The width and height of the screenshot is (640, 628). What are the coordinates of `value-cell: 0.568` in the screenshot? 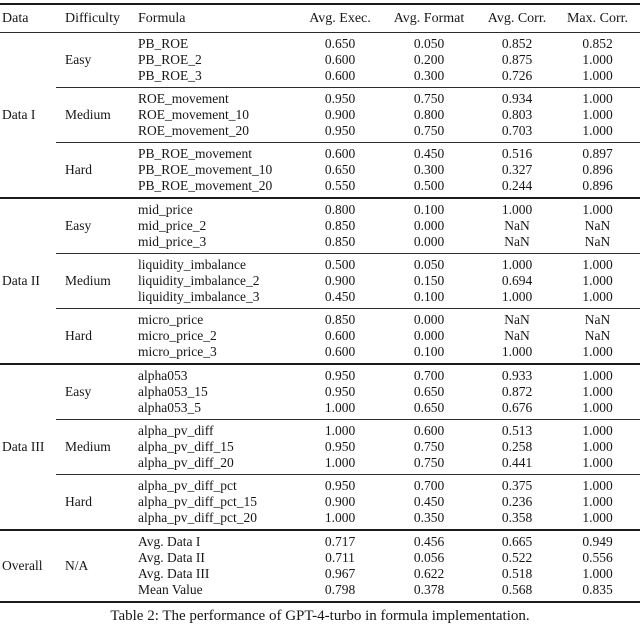 It's located at (517, 589).